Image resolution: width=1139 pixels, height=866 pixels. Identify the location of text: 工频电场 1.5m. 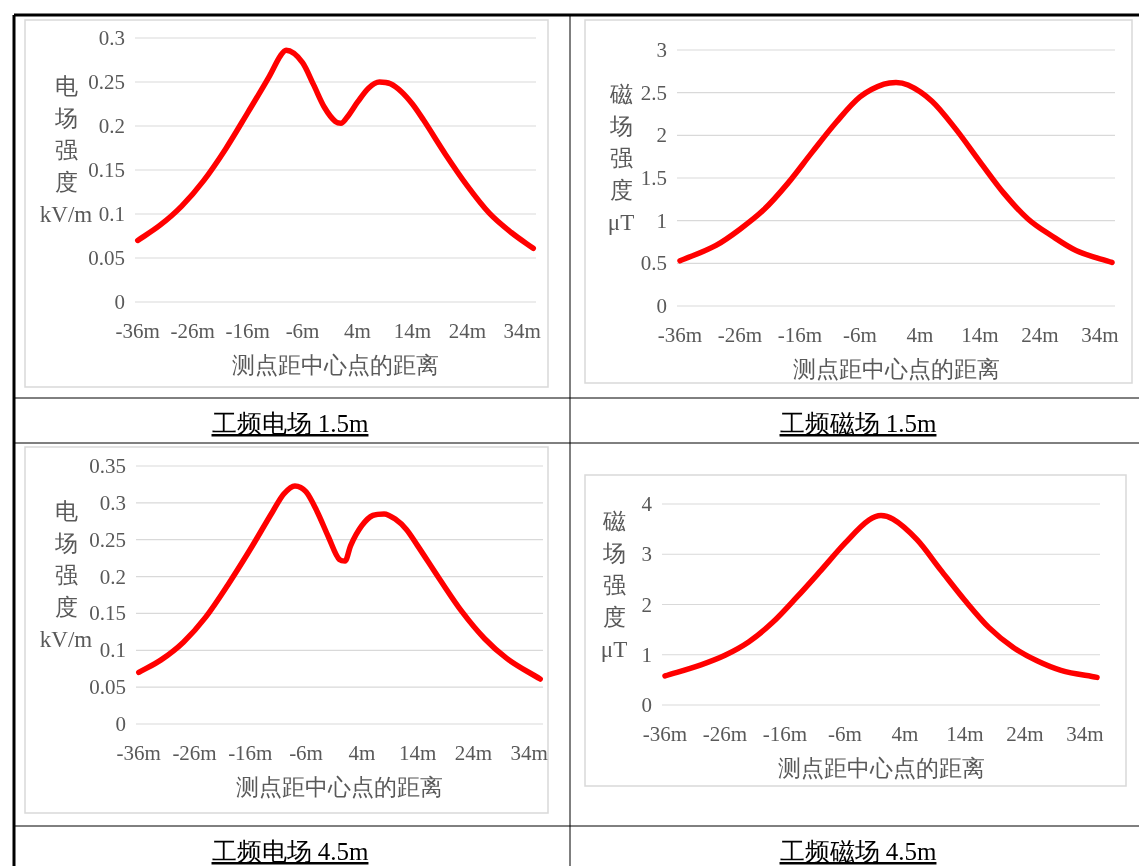
(290, 423).